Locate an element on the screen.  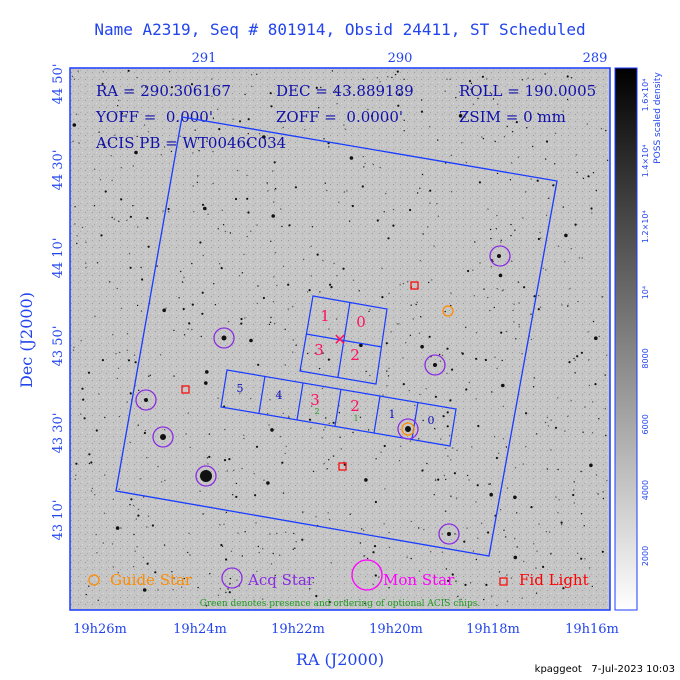
left-tick: 43 10' is located at coordinates (58, 520).